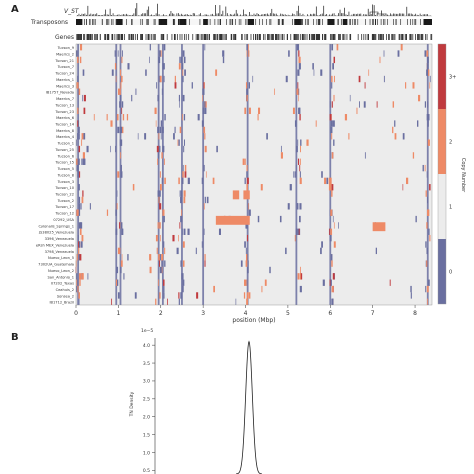 Image resolution: width=474 pixels, height=474 pixels. I want to click on x-tick-label: 4, so click(246, 313).